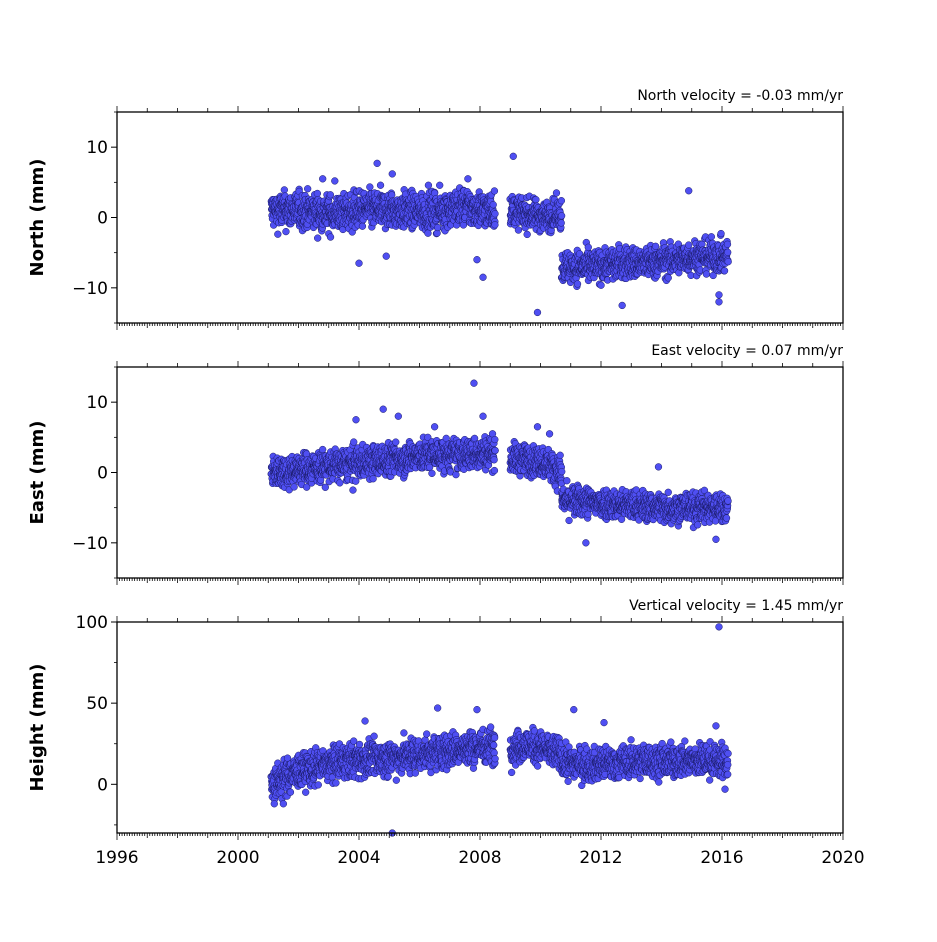 This screenshot has height=942, width=937. Describe the element at coordinates (97, 148) in the screenshot. I see `y-tick-label: 10` at that location.